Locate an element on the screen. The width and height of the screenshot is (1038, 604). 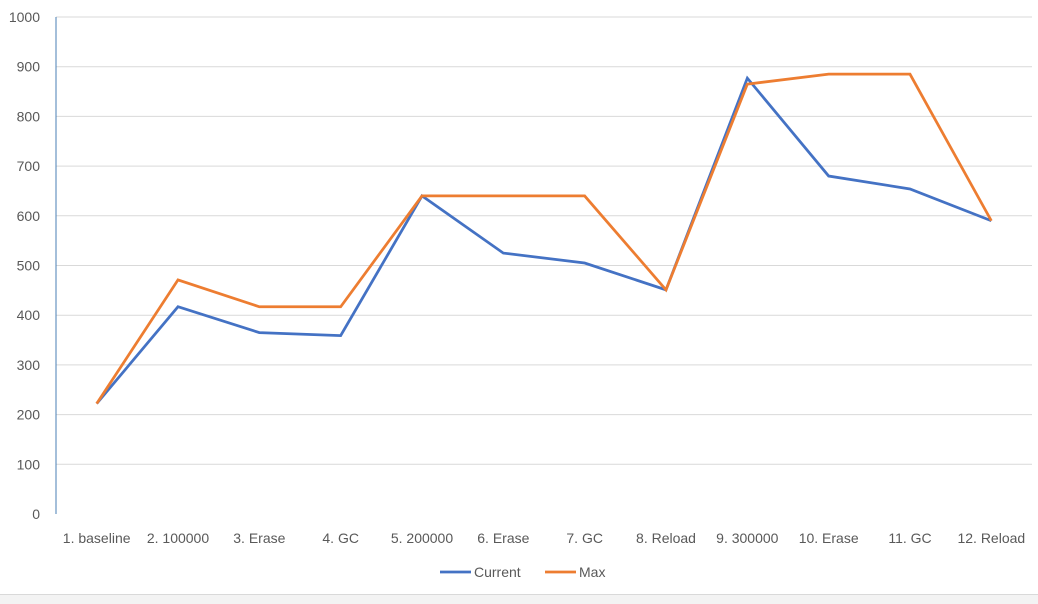
x-tick-label: 5. 200000 is located at coordinates (422, 538).